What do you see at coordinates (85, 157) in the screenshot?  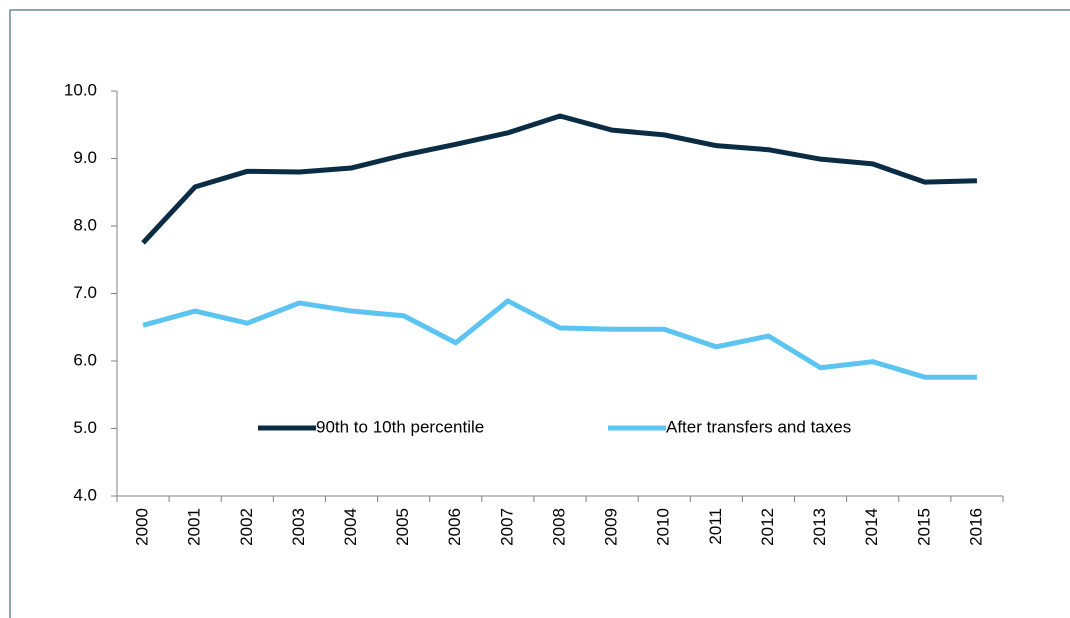 I see `y-tick-label: 9.0` at bounding box center [85, 157].